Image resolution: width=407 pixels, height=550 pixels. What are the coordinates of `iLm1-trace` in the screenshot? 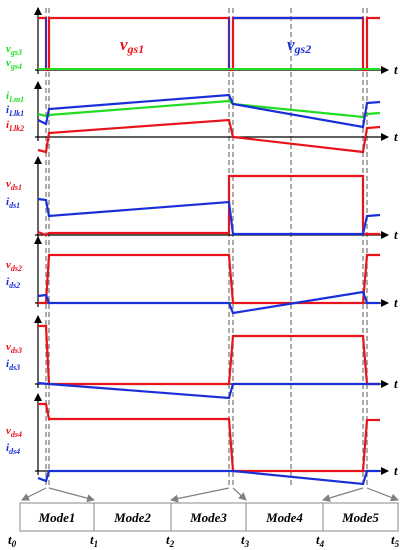 It's located at (209, 109).